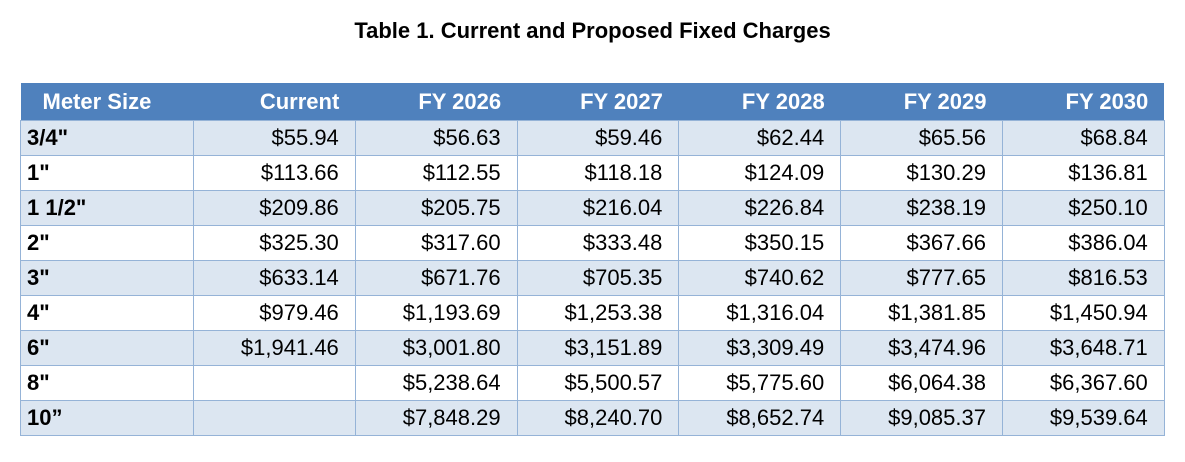 The width and height of the screenshot is (1185, 462). What do you see at coordinates (598, 173) in the screenshot?
I see `charge-cell: $118.18` at bounding box center [598, 173].